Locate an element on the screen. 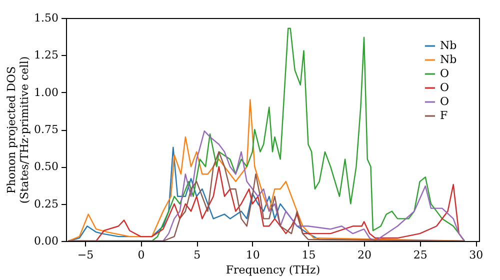 This screenshot has height=280, width=500. x-tick-label: 25 is located at coordinates (420, 255).